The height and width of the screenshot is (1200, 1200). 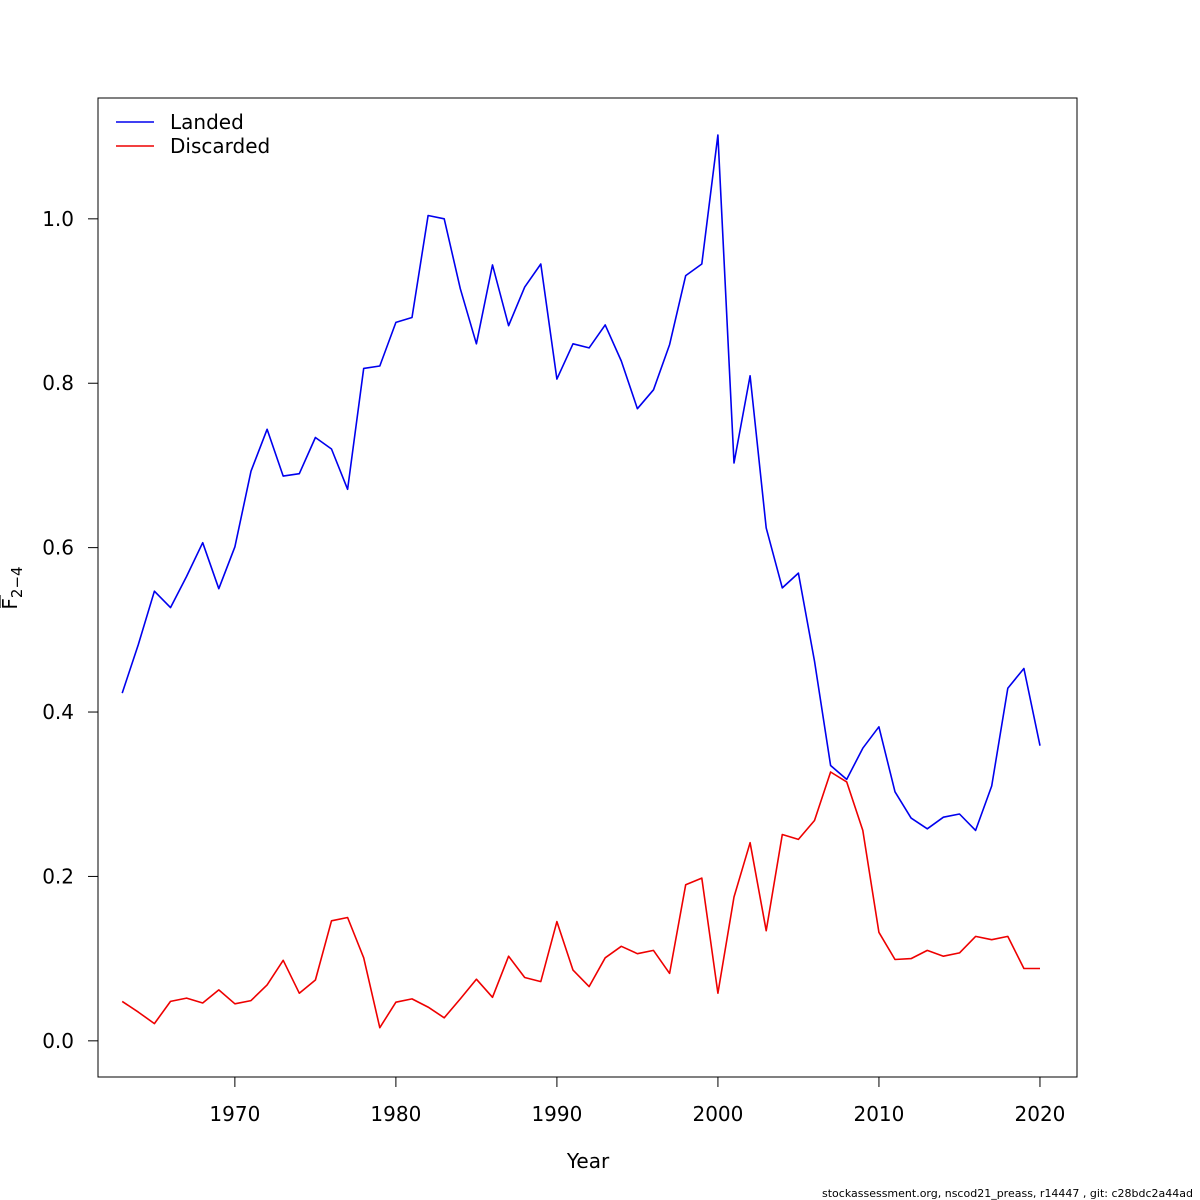 What do you see at coordinates (588, 1161) in the screenshot?
I see `x-axis-label: Year` at bounding box center [588, 1161].